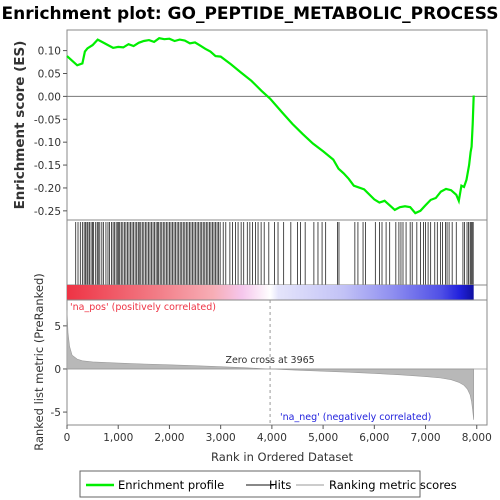 This screenshot has width=500, height=500. I want to click on x-tick-label: 3,000, so click(221, 438).